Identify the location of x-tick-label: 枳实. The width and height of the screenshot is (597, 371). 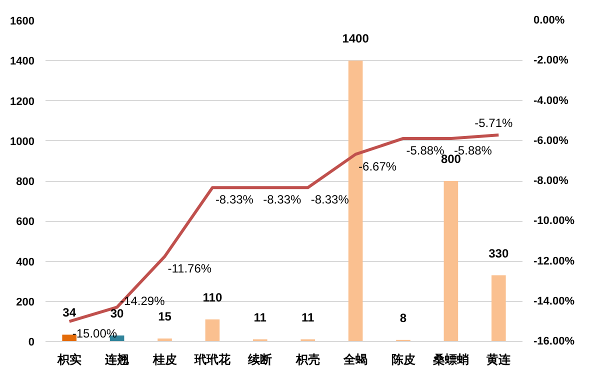
(69, 359).